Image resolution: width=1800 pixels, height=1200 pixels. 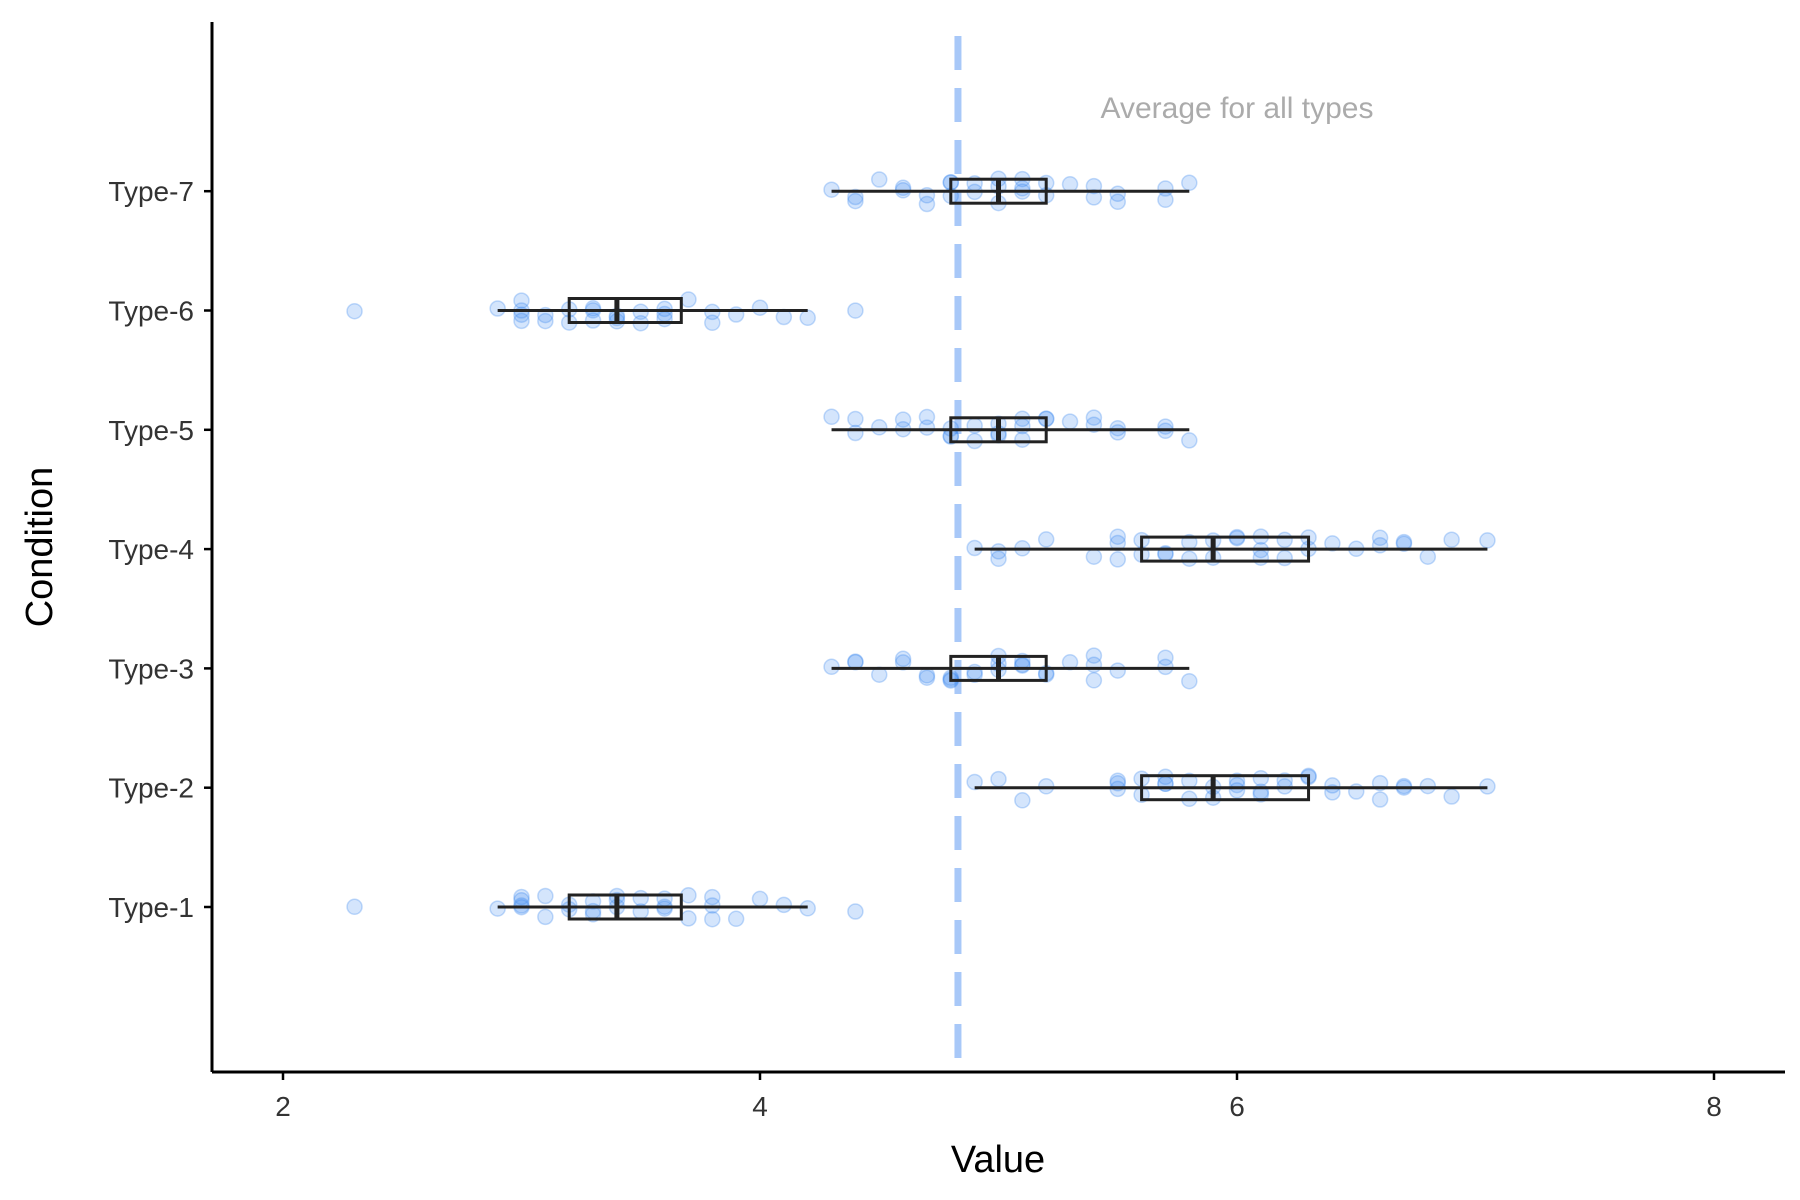 What do you see at coordinates (40, 547) in the screenshot?
I see `y-axis-title: Condition` at bounding box center [40, 547].